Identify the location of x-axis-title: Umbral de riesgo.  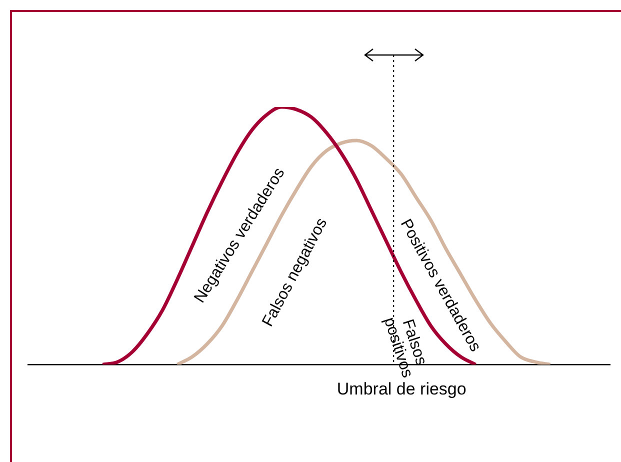
(401, 388).